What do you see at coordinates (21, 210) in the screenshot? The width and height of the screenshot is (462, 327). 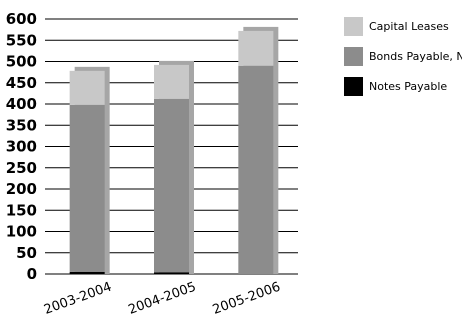 I see `y-tick-label: 150` at bounding box center [21, 210].